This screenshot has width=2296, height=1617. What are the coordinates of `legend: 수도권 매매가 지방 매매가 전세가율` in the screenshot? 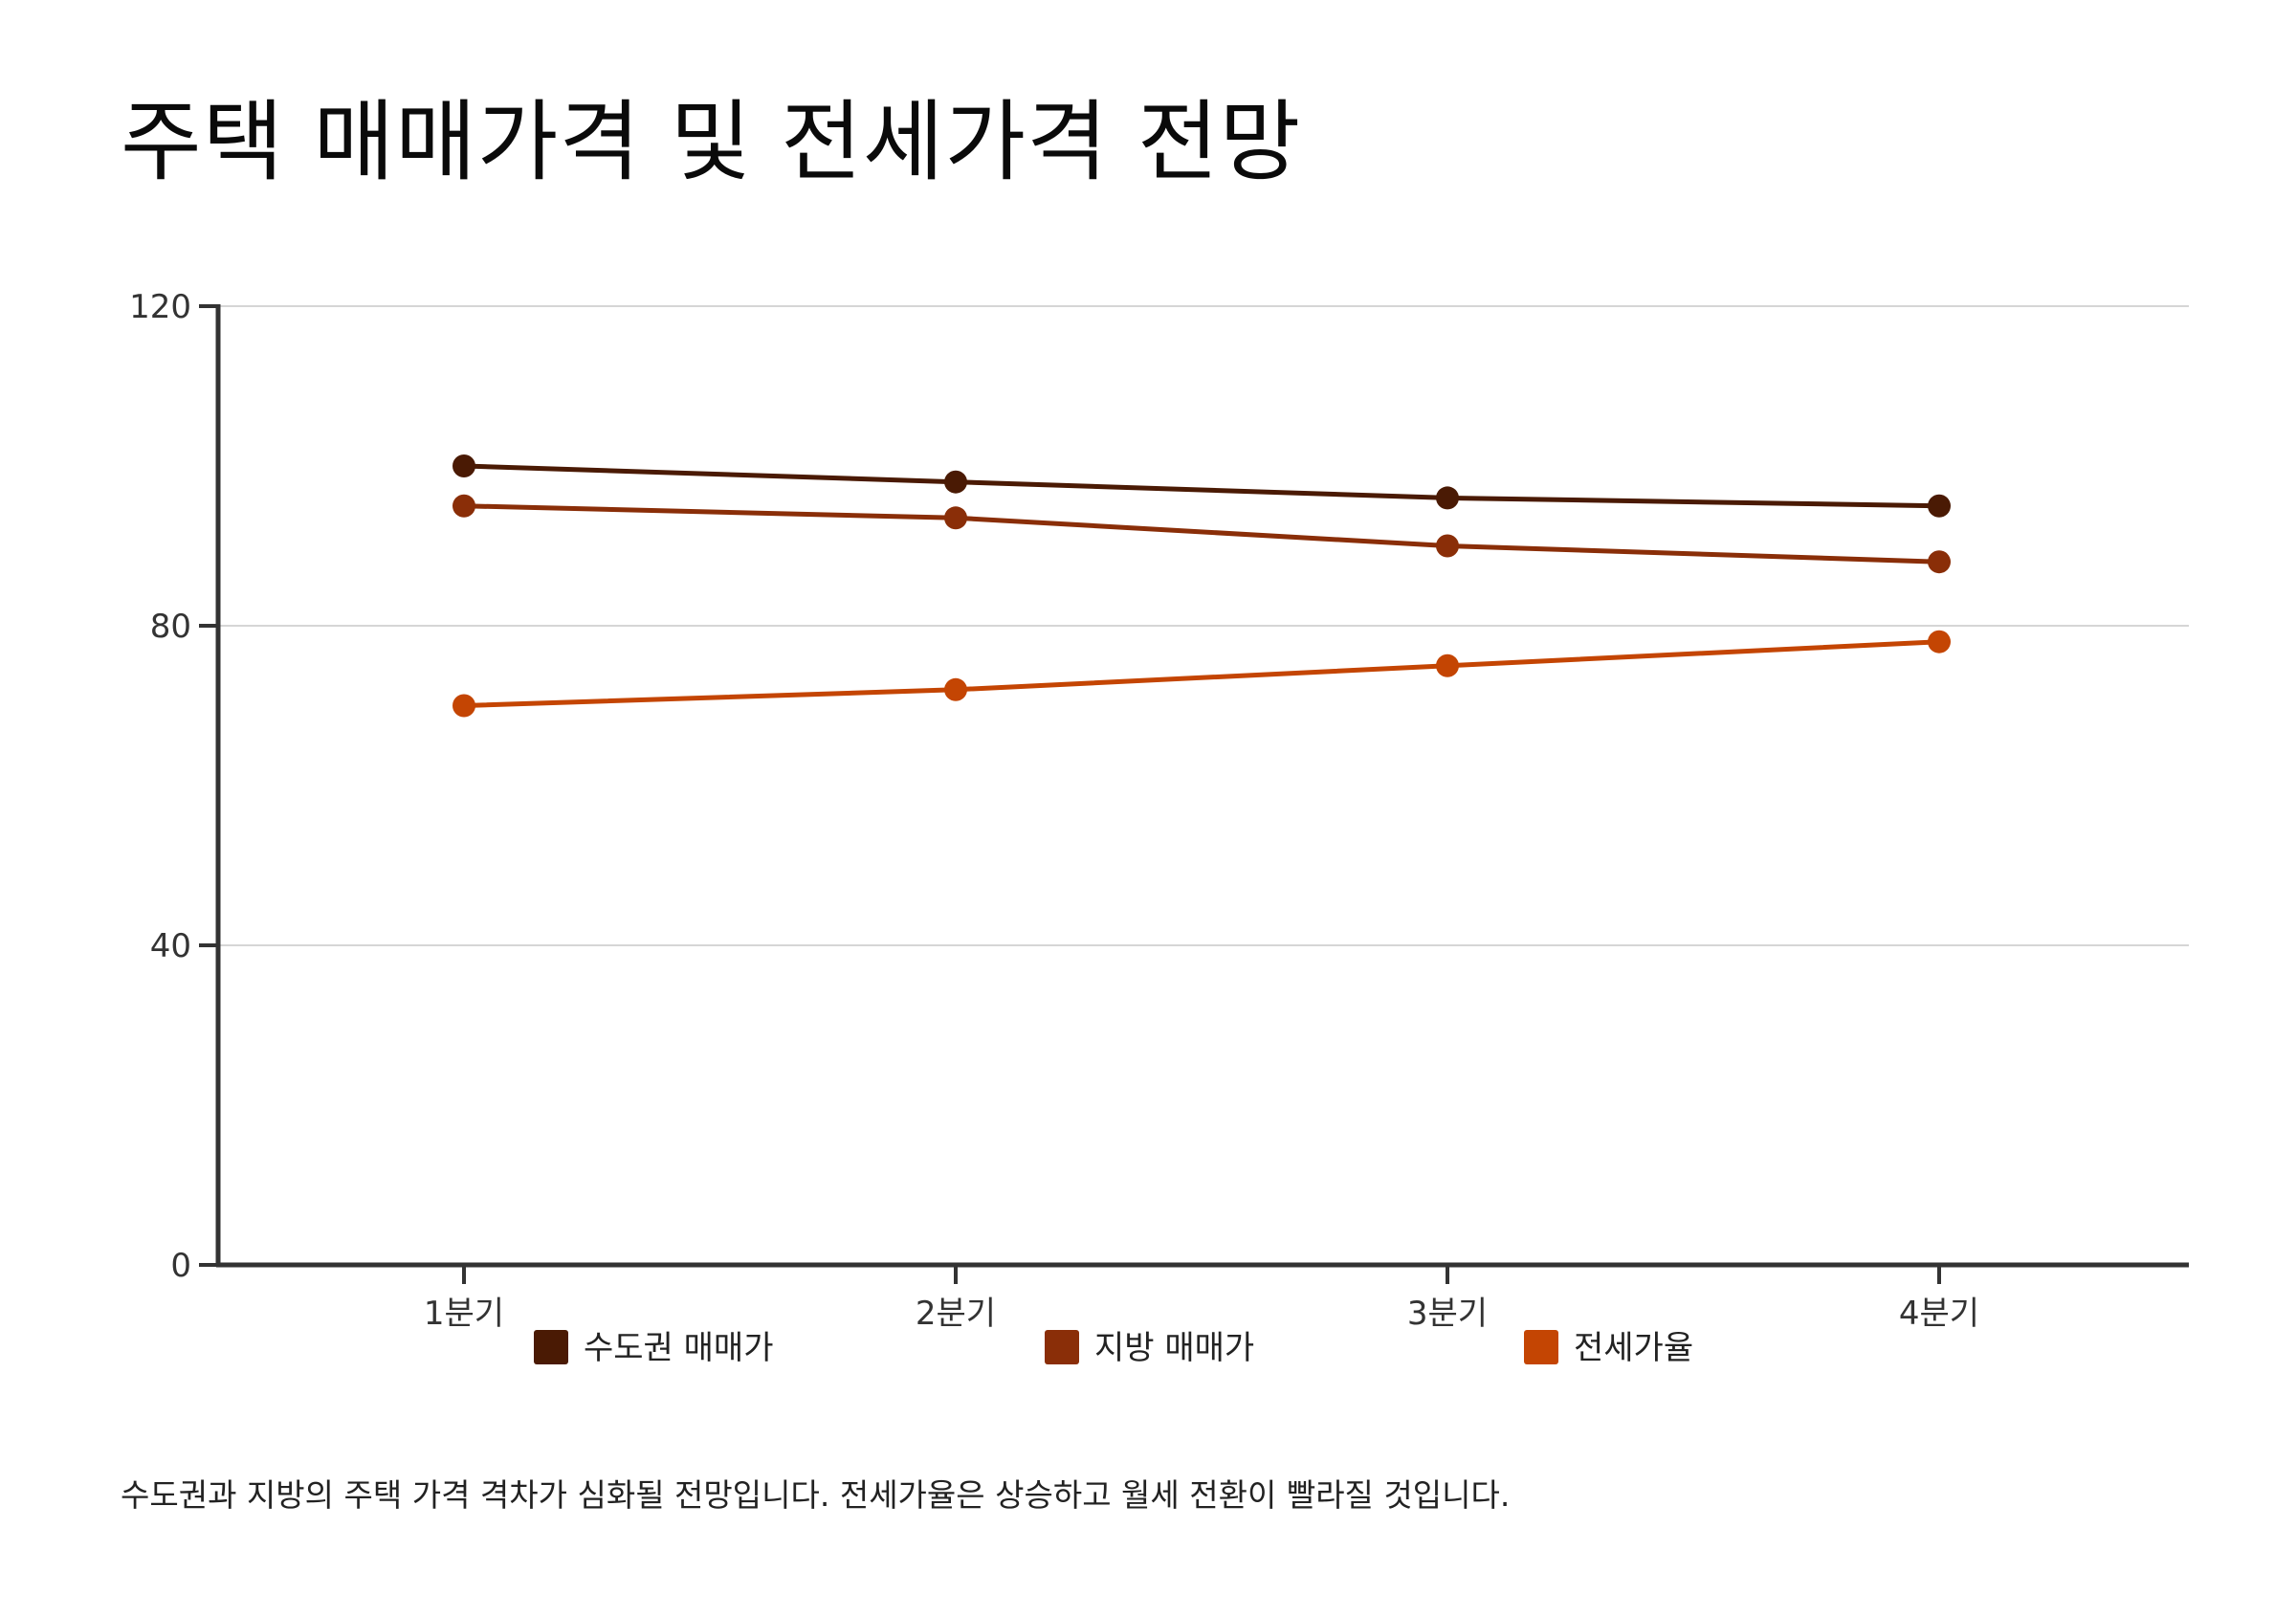 It's located at (1113, 1348).